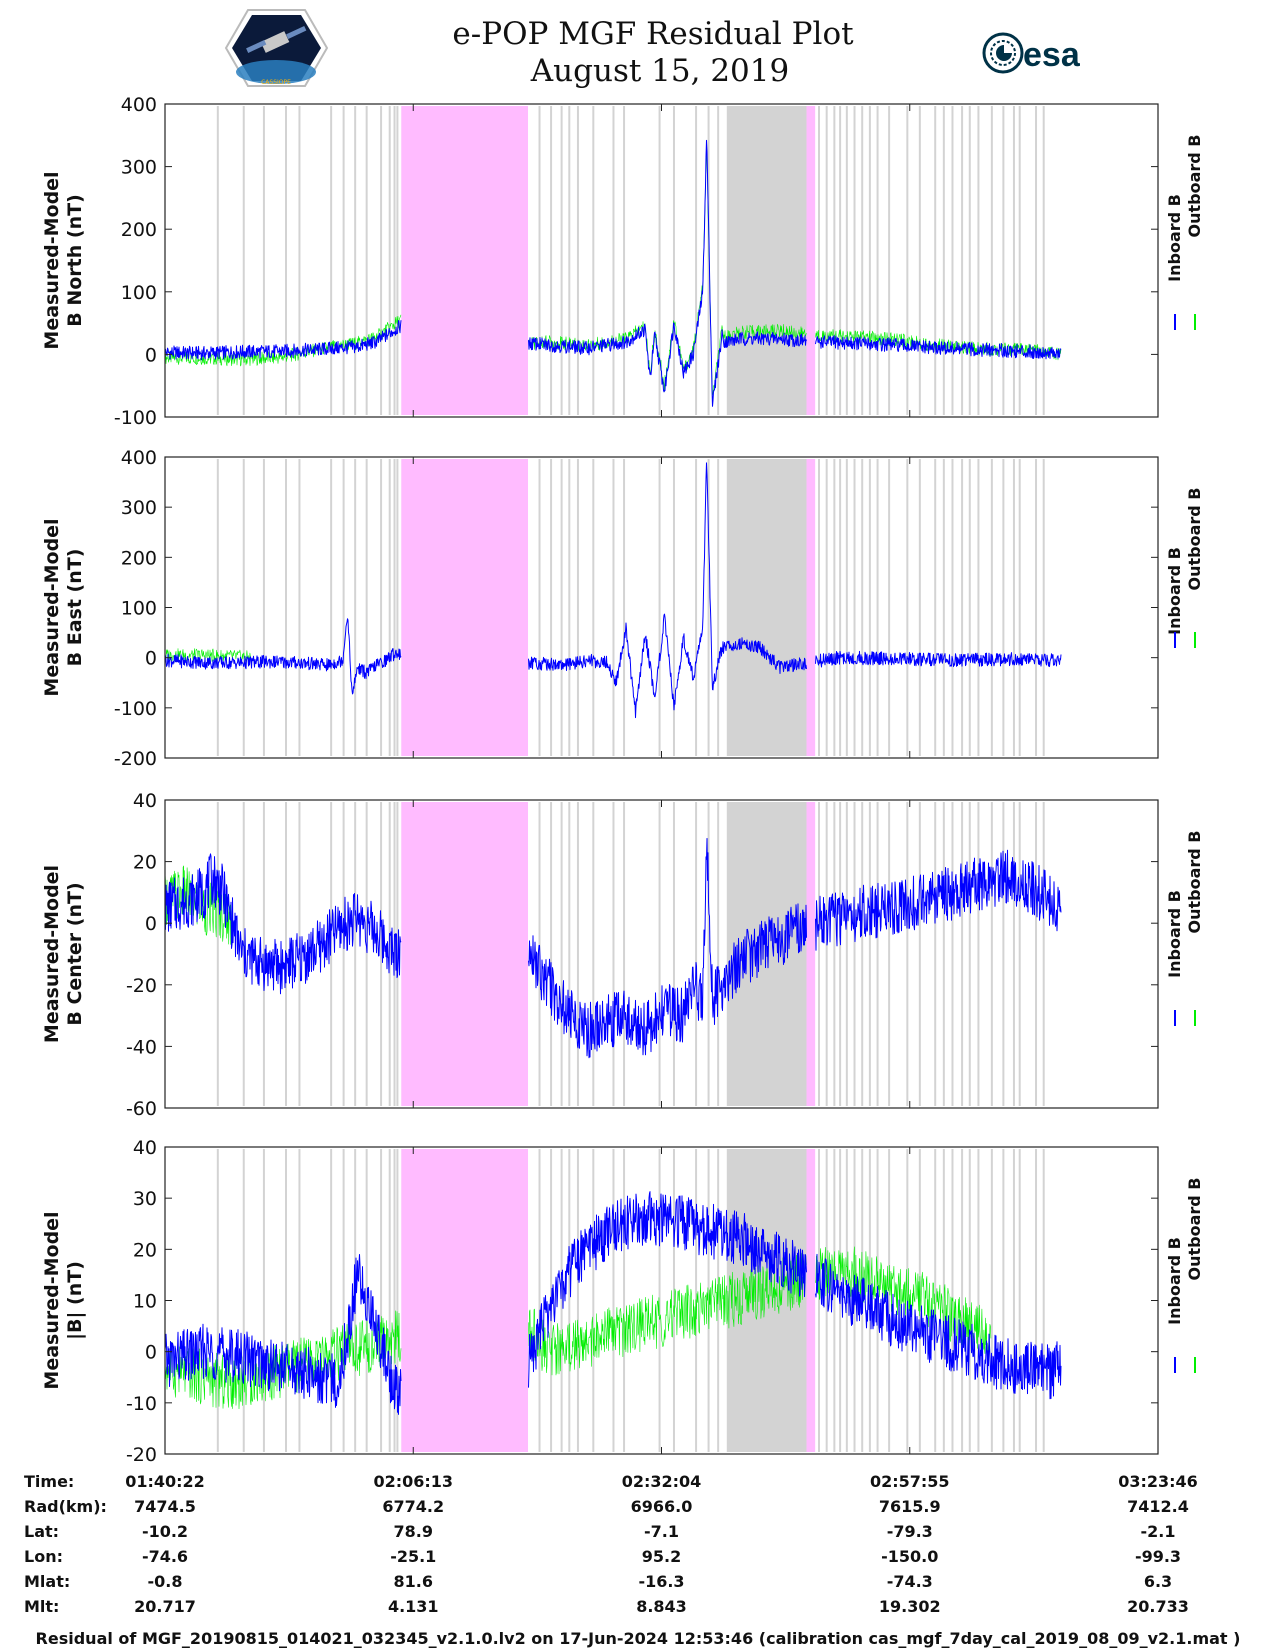  What do you see at coordinates (1158, 1506) in the screenshot?
I see `info-cell: 7412.4` at bounding box center [1158, 1506].